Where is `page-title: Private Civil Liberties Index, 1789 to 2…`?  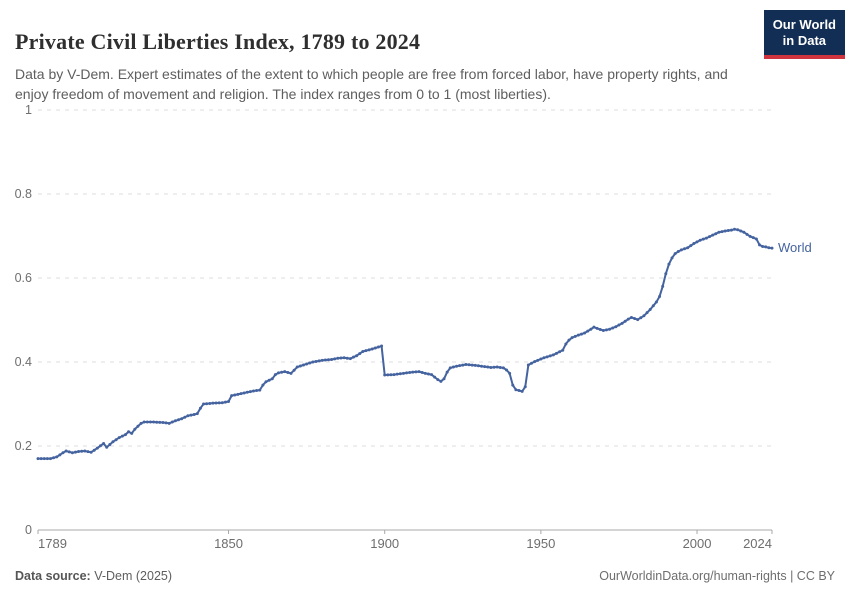
page-title: Private Civil Liberties Index, 1789 to 2… is located at coordinates (218, 41).